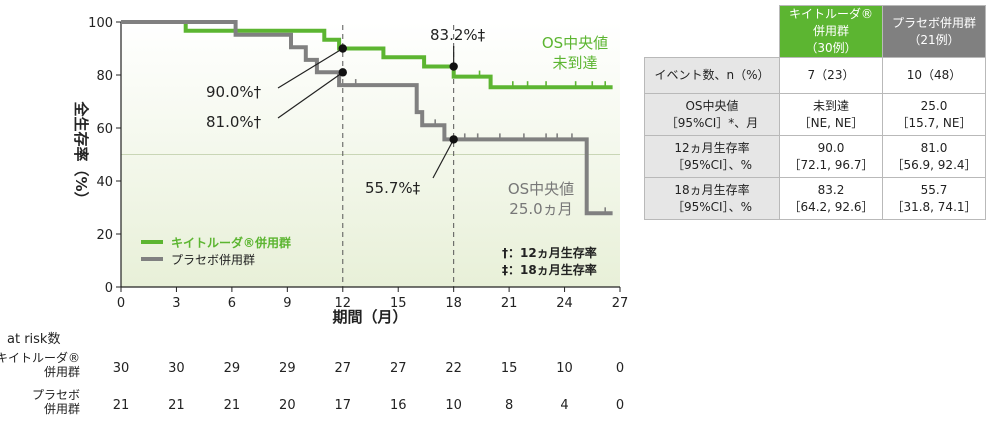  What do you see at coordinates (712, 147) in the screenshot?
I see `table-cell-text: 12ヵ月生存率` at bounding box center [712, 147].